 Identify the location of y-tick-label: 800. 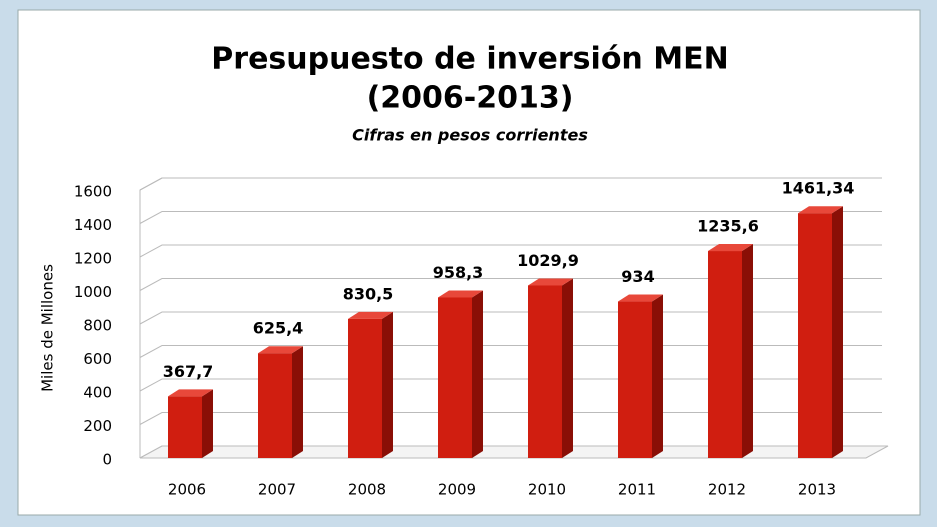
(97, 326).